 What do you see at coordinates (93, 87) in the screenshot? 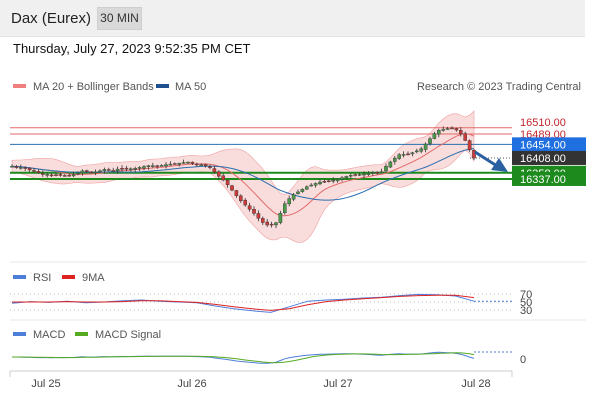
I see `ma20-legend-label: MA 20 + Bollinger Bands` at bounding box center [93, 87].